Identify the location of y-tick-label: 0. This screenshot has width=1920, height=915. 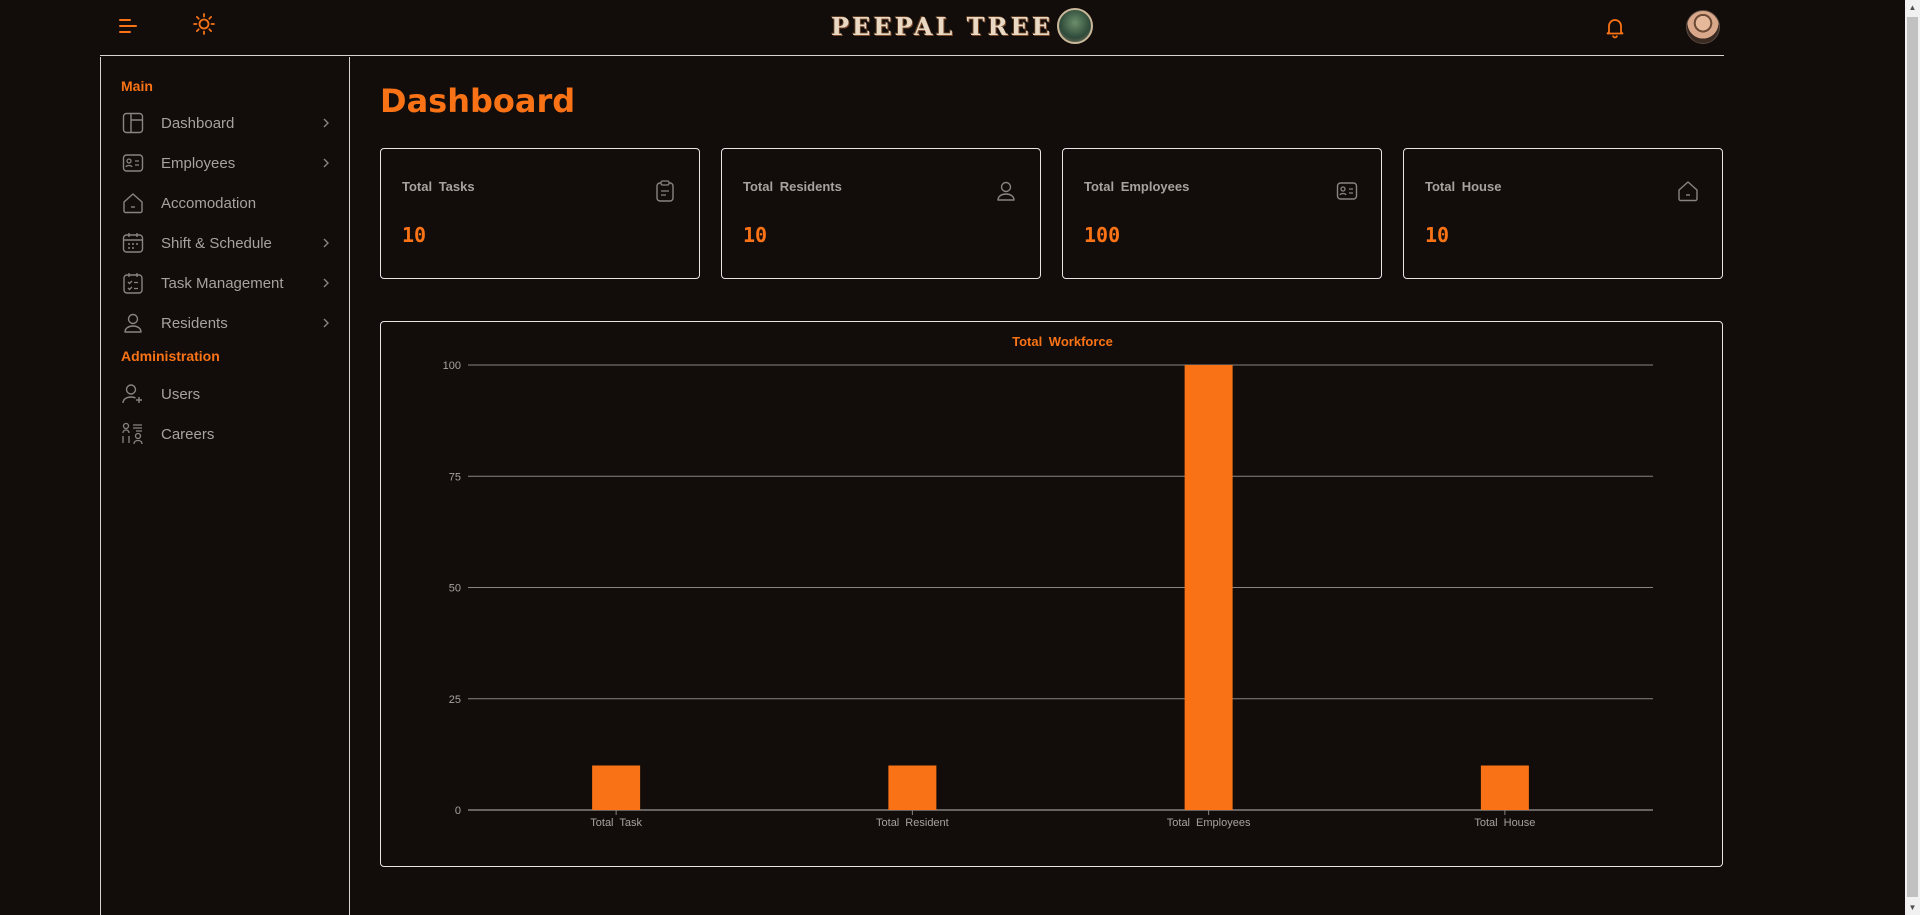
(458, 811).